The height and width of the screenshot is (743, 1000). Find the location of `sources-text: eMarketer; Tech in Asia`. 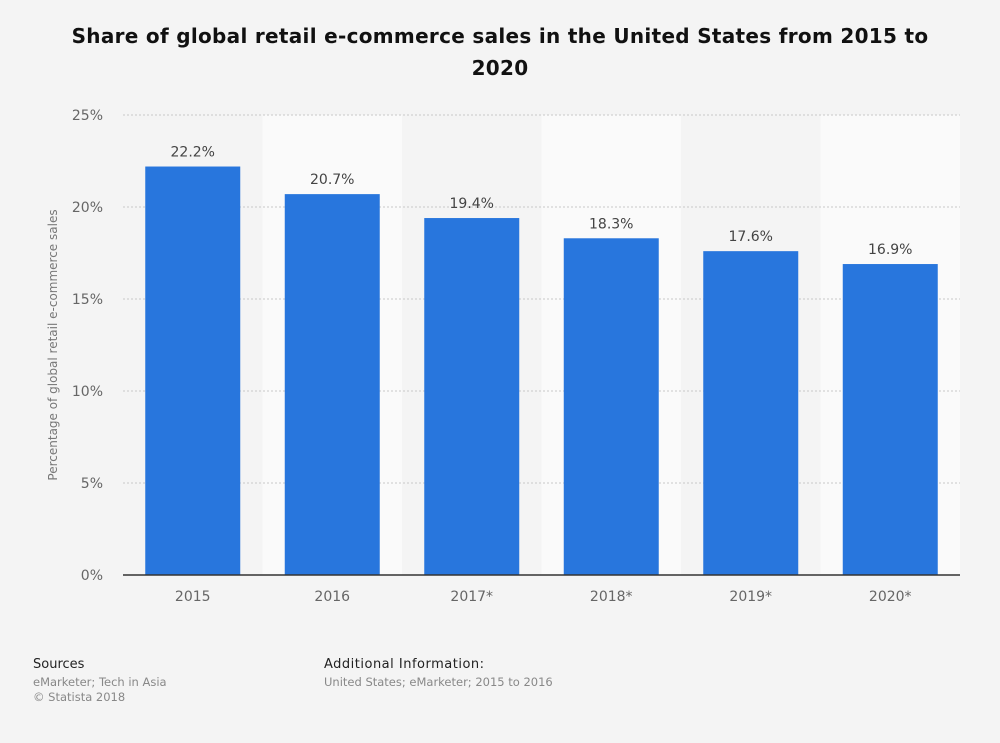

sources-text: eMarketer; Tech in Asia is located at coordinates (100, 682).